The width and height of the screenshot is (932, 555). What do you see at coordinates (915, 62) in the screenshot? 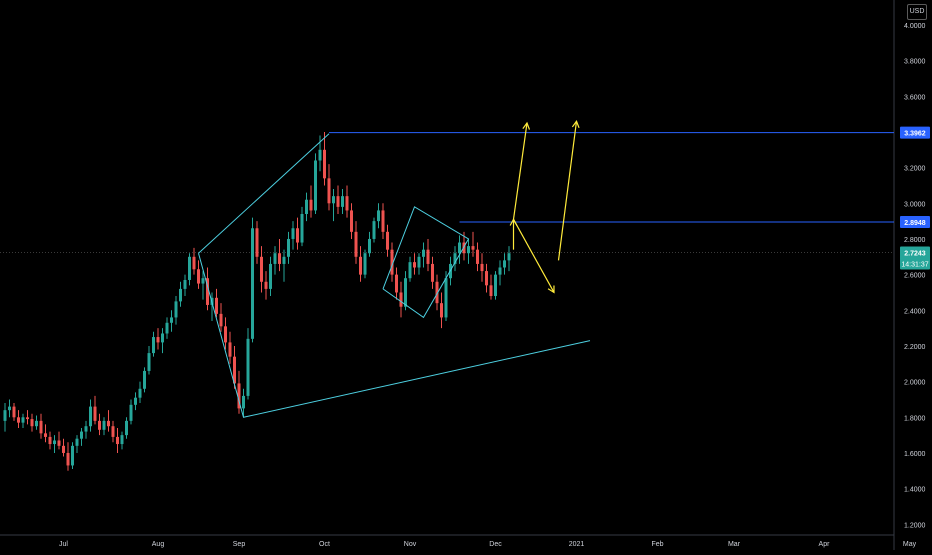
I see `y-tick-label: 3.8000` at bounding box center [915, 62].